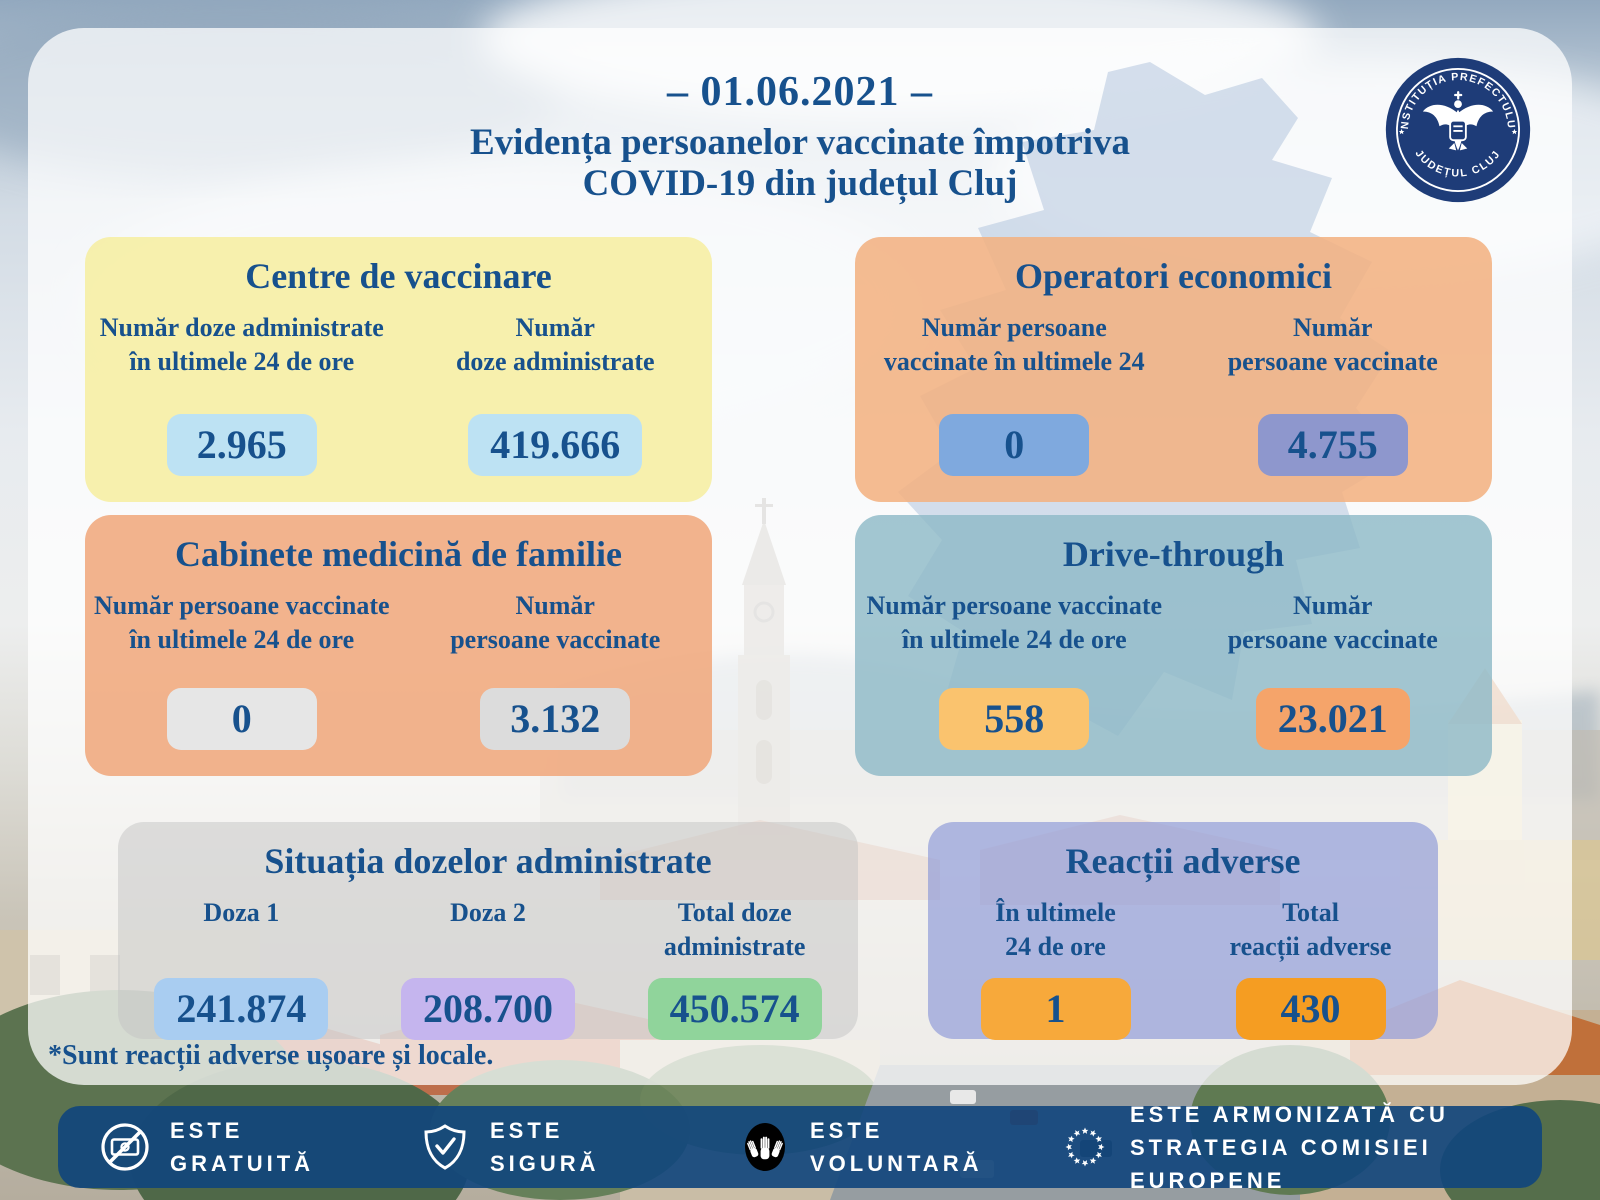 This screenshot has height=1200, width=1600. I want to click on footer-item-gratuita: ESTE GRATUITĂ, so click(258, 1147).